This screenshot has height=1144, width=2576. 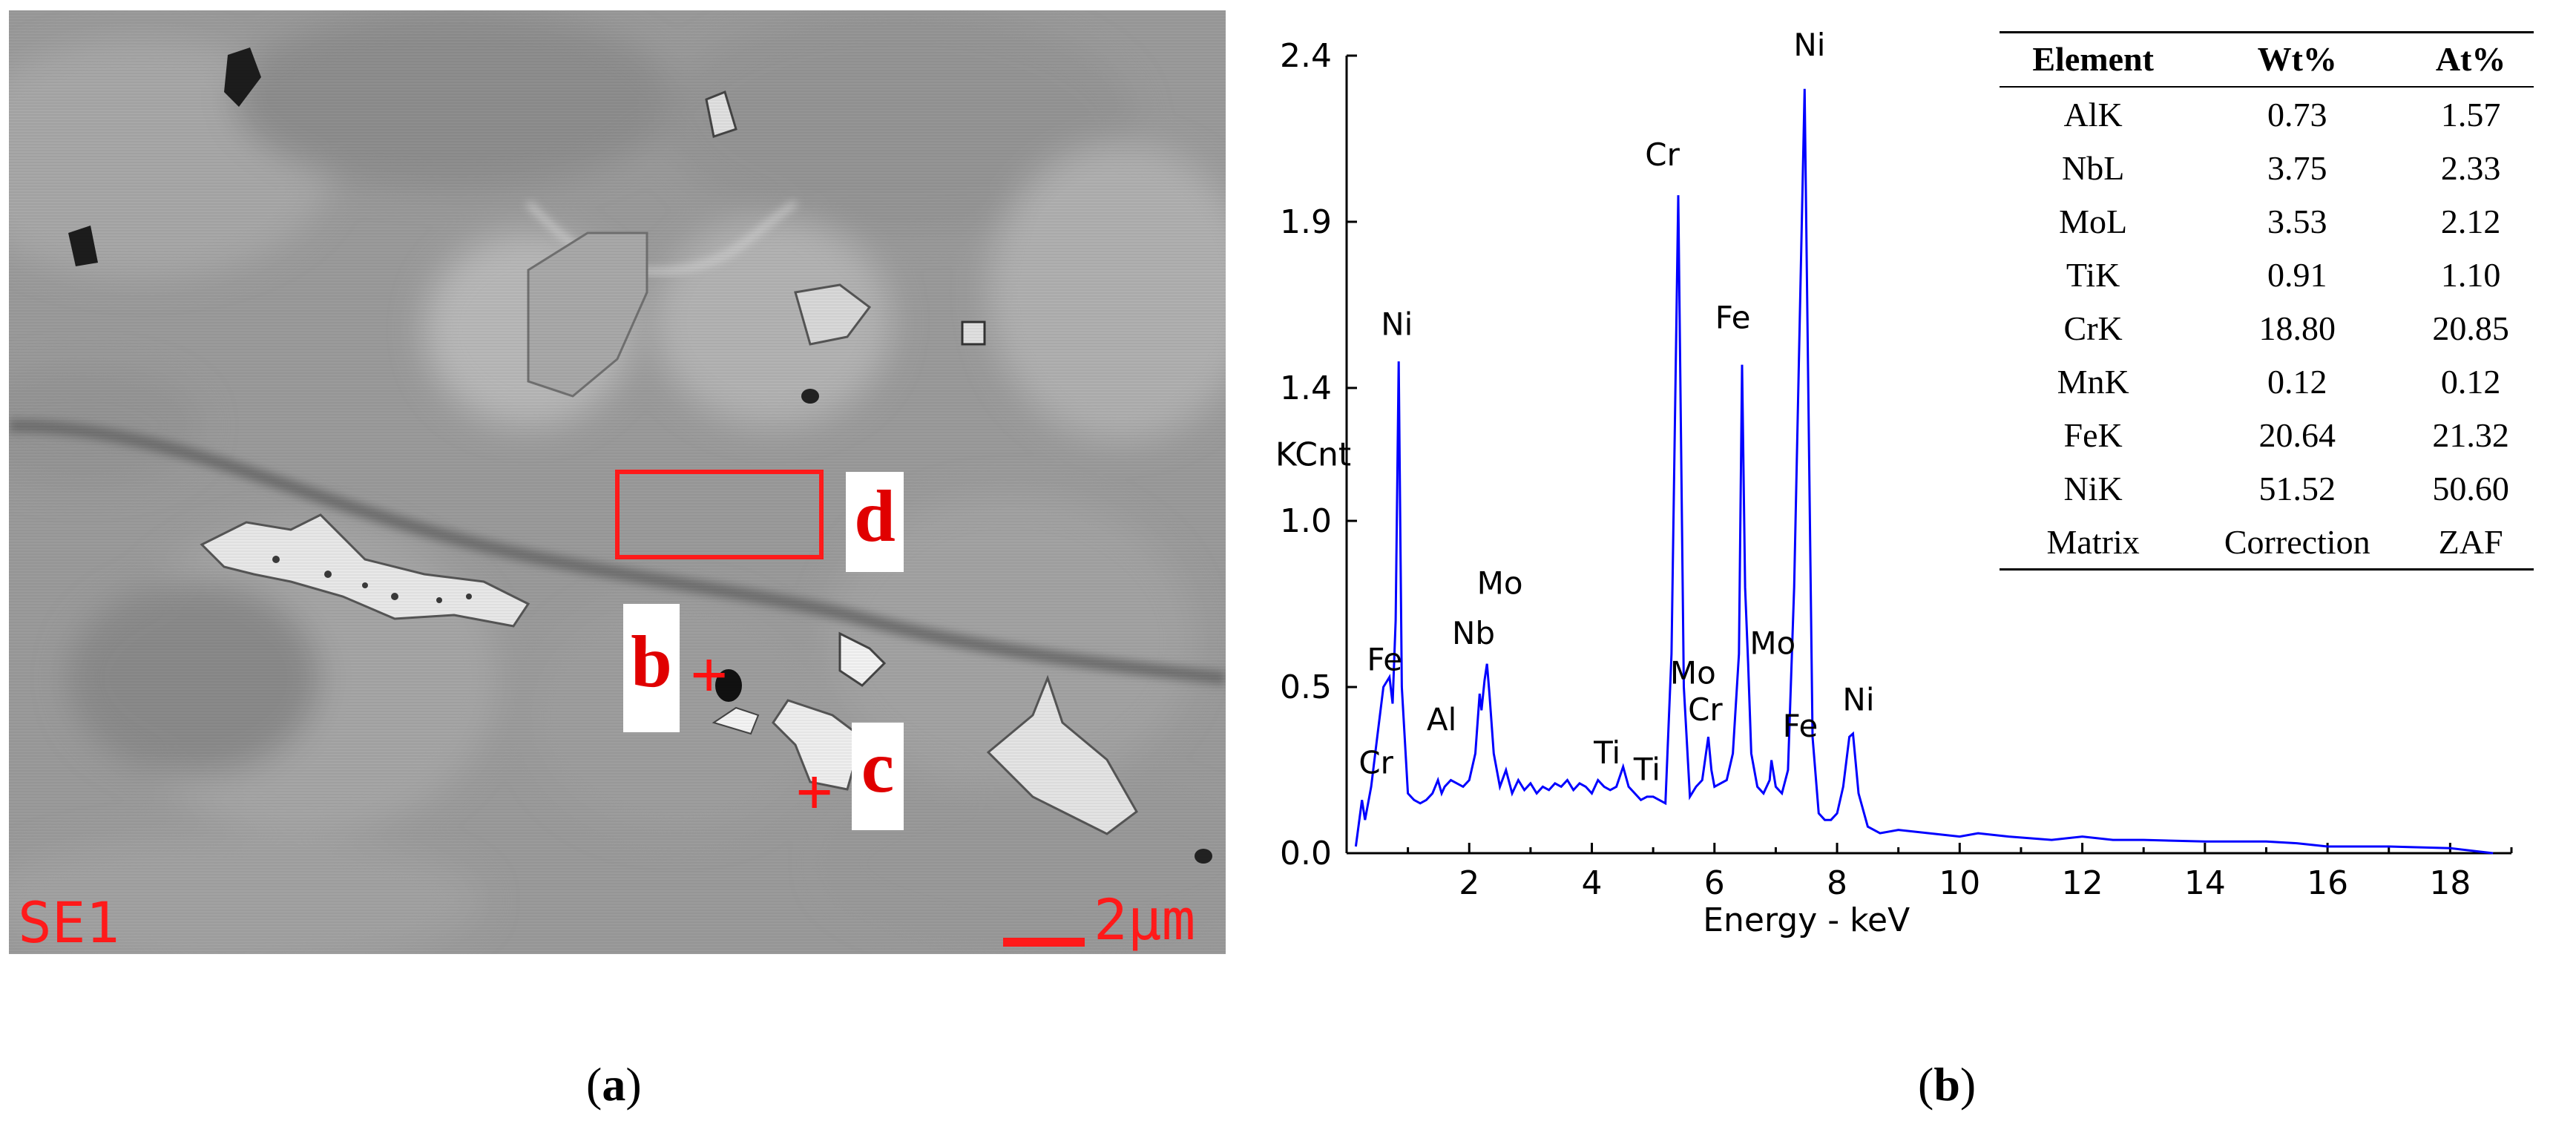 I want to click on table-cell: 3.53, so click(x=2297, y=221).